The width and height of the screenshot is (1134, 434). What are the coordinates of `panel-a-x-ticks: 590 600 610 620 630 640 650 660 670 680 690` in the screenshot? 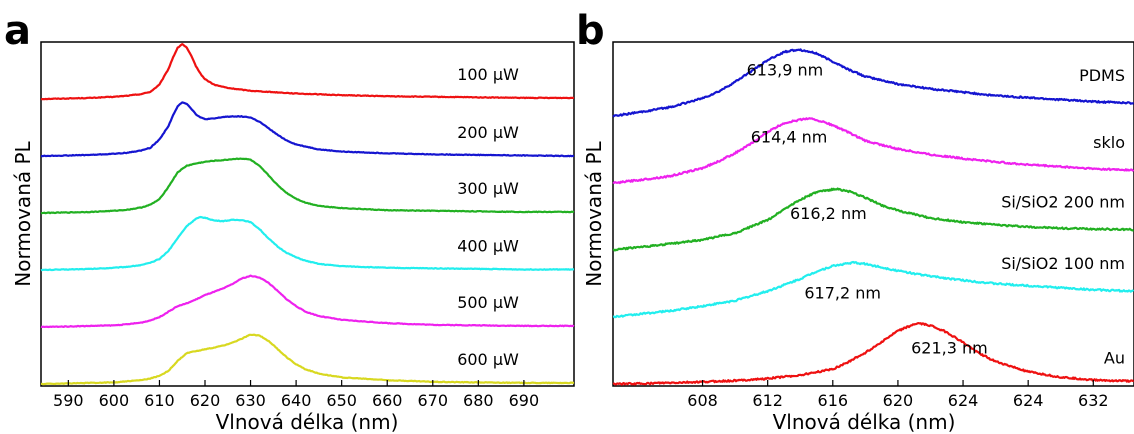 It's located at (296, 395).